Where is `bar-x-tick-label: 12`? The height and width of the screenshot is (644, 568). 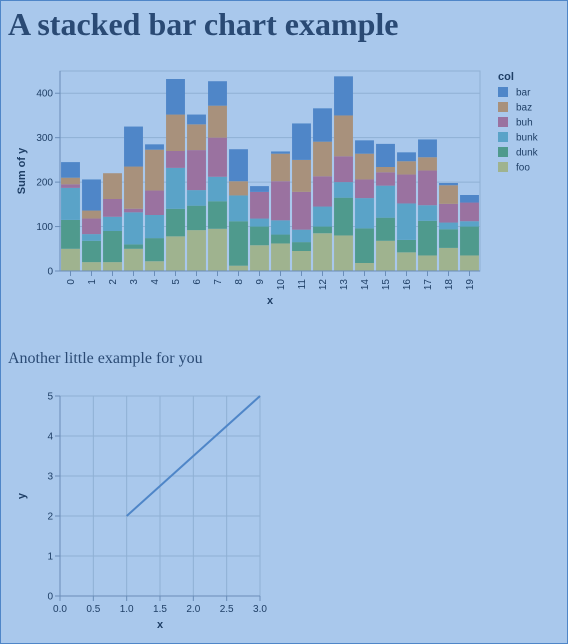
bar-x-tick-label: 12 is located at coordinates (323, 285).